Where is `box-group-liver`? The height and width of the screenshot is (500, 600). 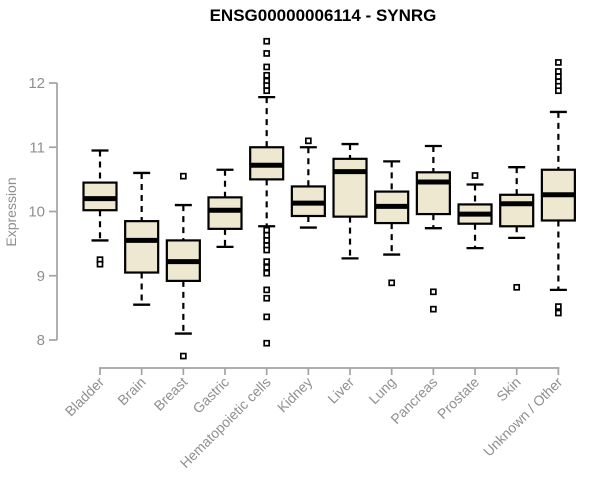
box-group-liver is located at coordinates (350, 201).